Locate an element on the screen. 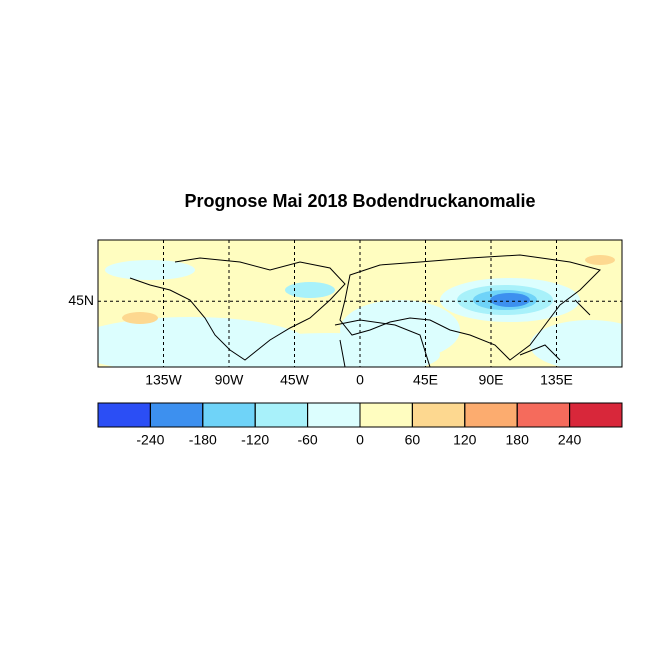 This screenshot has height=654, width=654. x-tick-label: 90W is located at coordinates (230, 380).